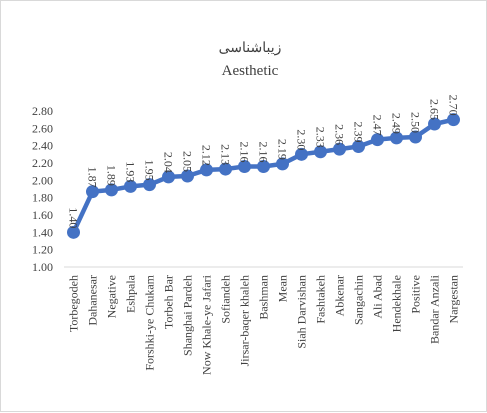 This screenshot has width=487, height=413. What do you see at coordinates (112, 296) in the screenshot?
I see `x-tick-label: Negative` at bounding box center [112, 296].